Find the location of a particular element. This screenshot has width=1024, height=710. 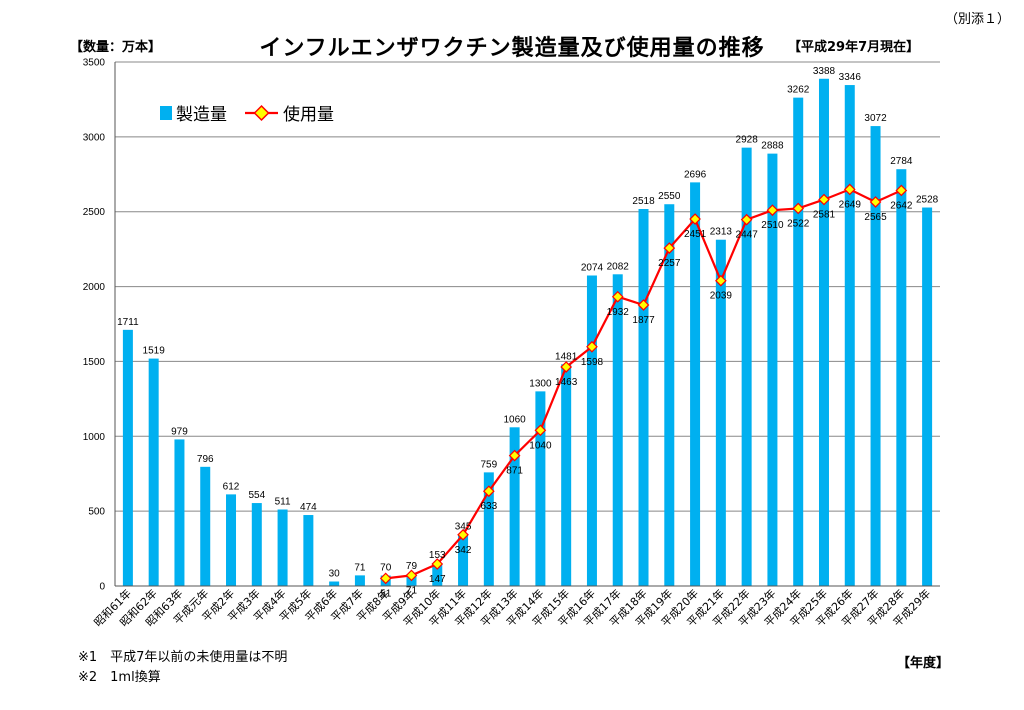

usage-value-label: 1598 is located at coordinates (592, 362).